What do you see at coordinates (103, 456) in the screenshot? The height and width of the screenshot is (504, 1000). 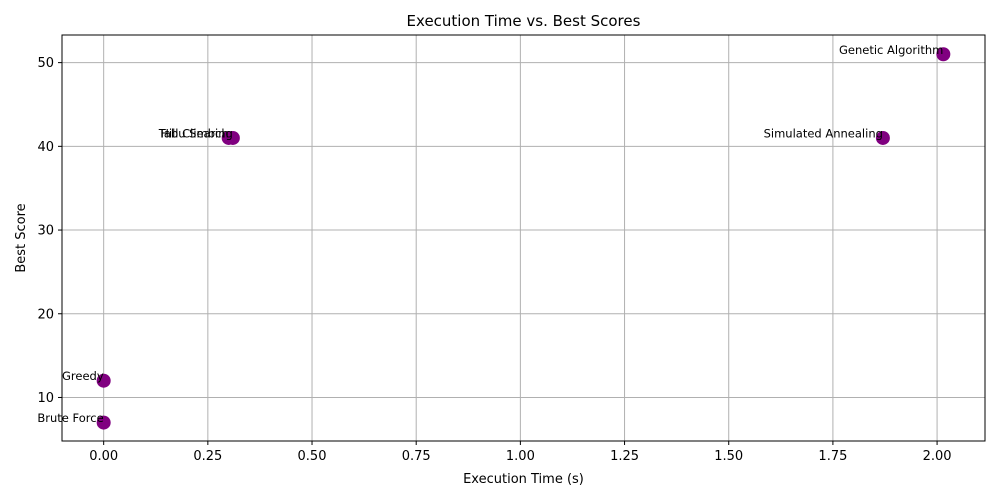 I see `x-tick-label: 0.00` at bounding box center [103, 456].